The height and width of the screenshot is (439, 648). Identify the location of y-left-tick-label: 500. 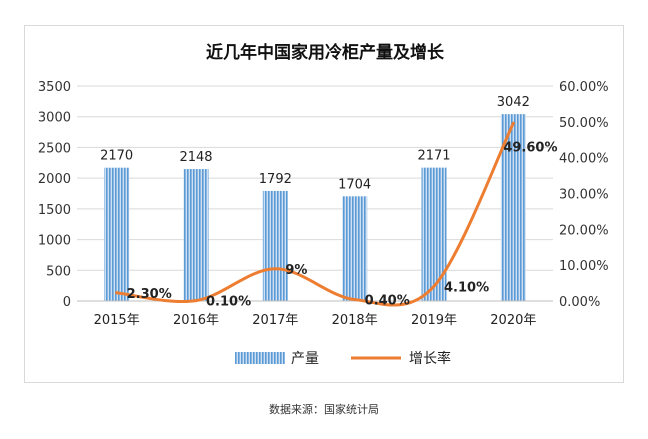
(58, 271).